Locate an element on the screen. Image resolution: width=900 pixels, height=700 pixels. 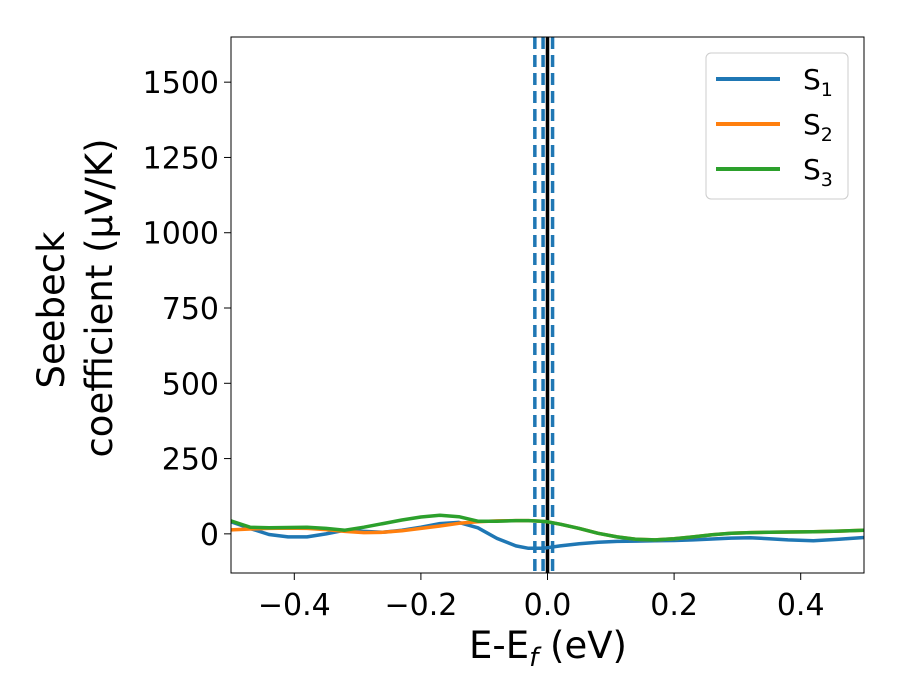
y-tick-label: 1000 is located at coordinates (181, 234).